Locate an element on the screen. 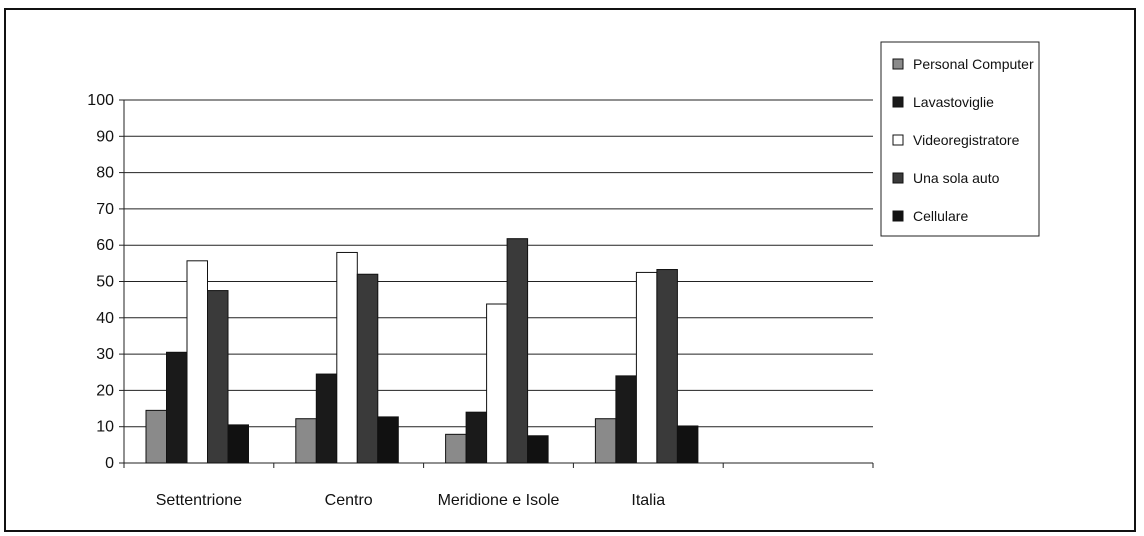  category-label: Settentrione is located at coordinates (199, 500).